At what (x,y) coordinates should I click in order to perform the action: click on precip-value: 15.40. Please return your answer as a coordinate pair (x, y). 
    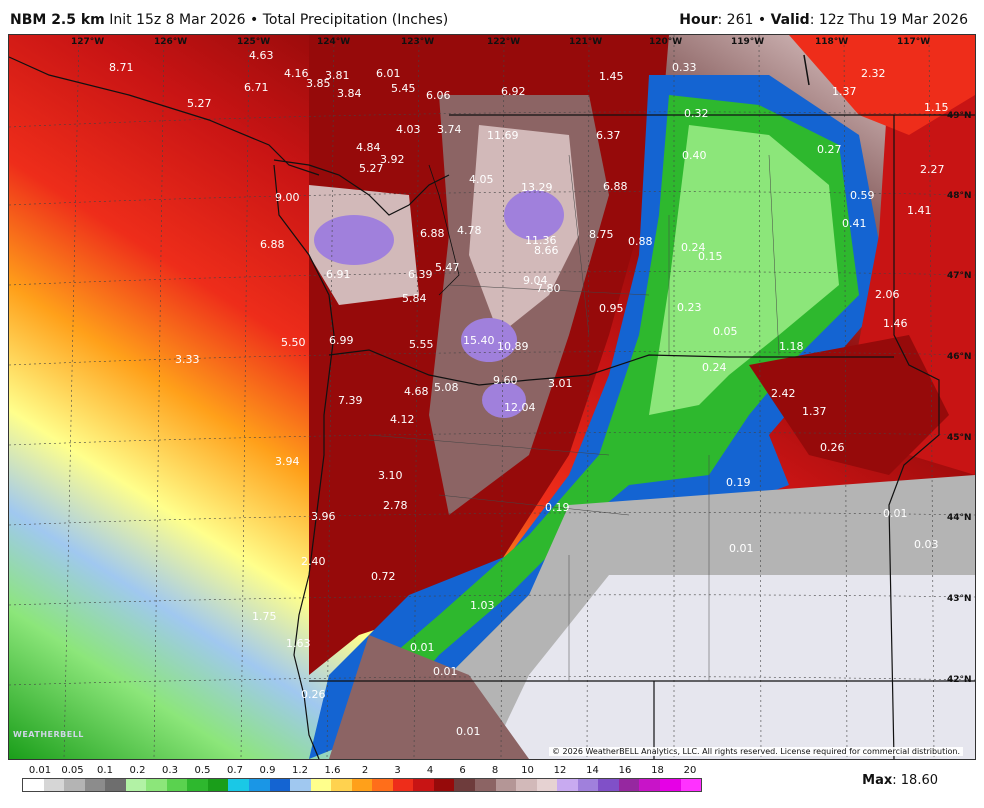
    Looking at the image, I should click on (479, 340).